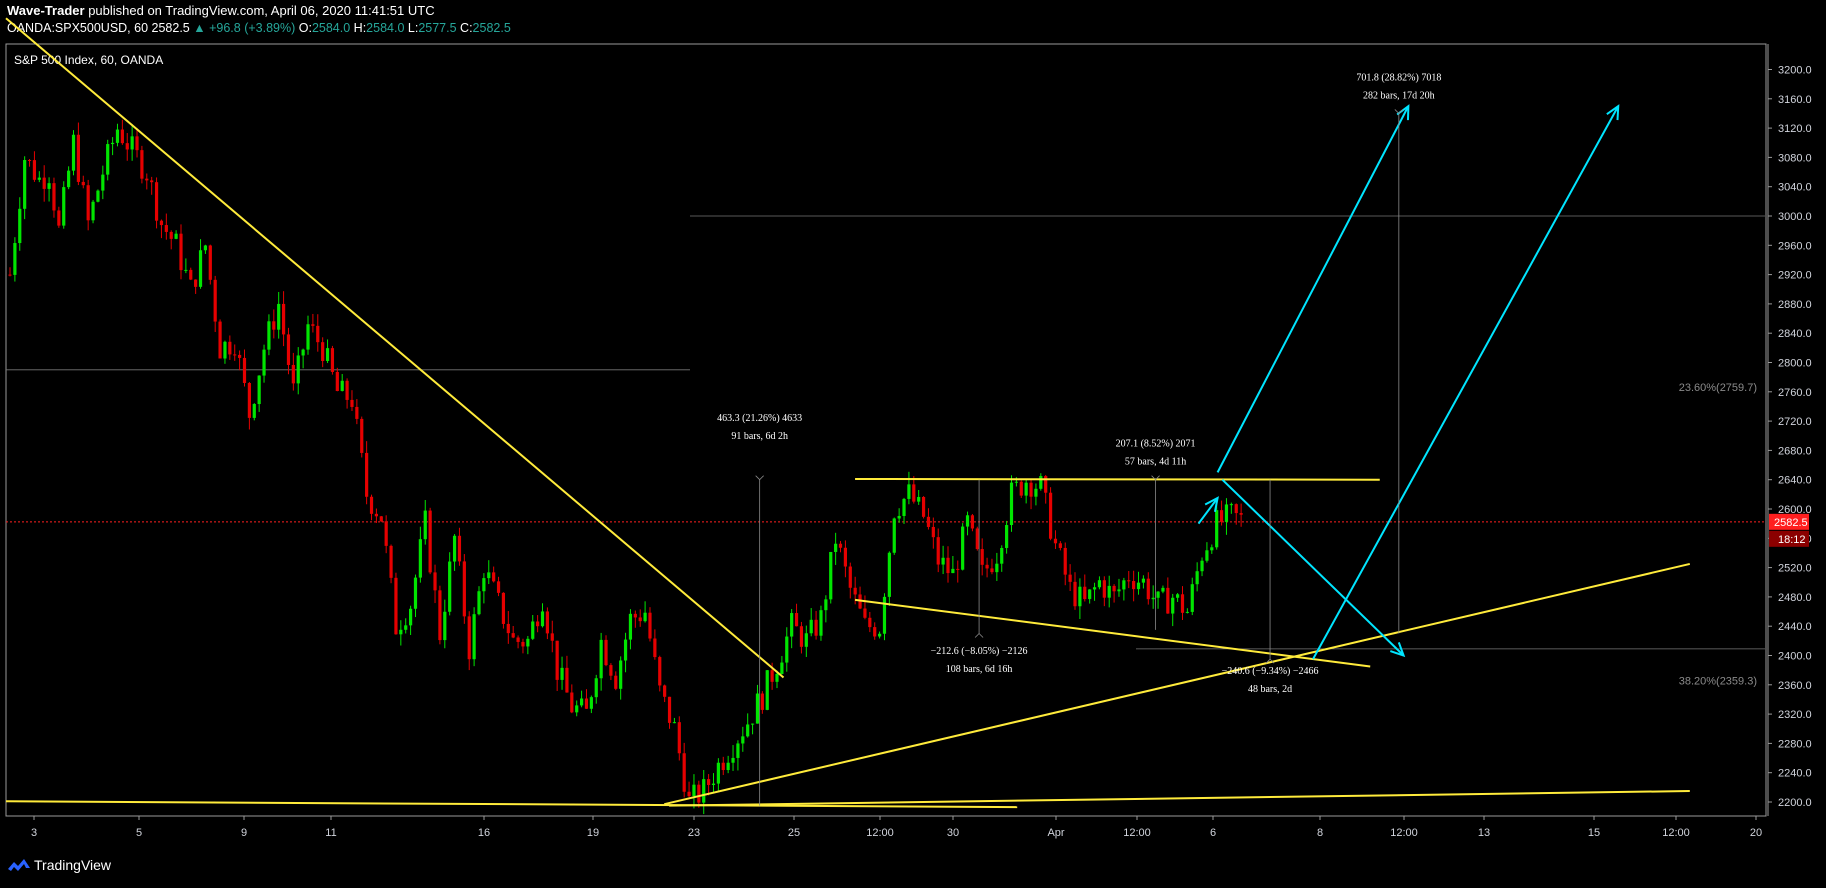 The height and width of the screenshot is (888, 1826). I want to click on x-tick-label: 3, so click(34, 833).